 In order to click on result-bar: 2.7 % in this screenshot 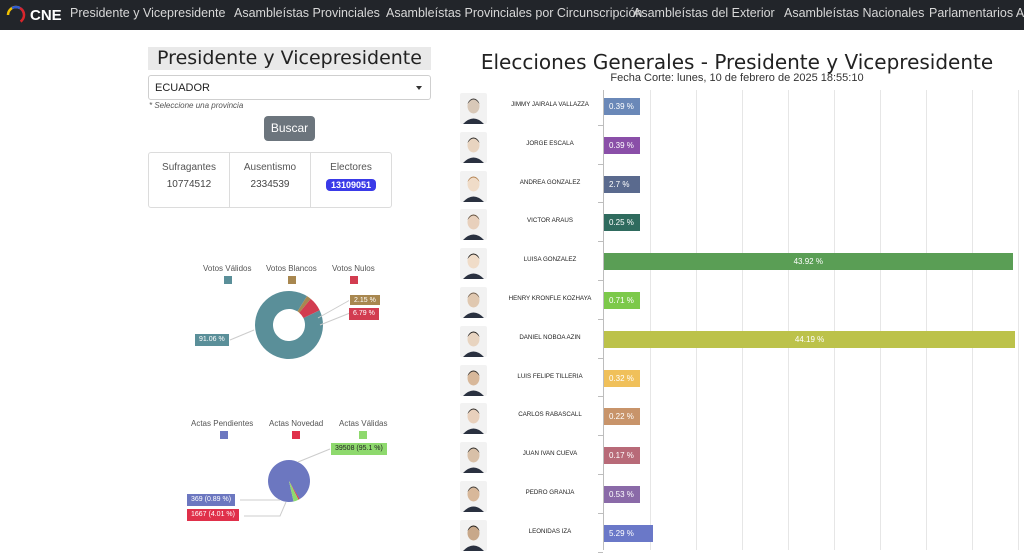, I will do `click(622, 184)`.